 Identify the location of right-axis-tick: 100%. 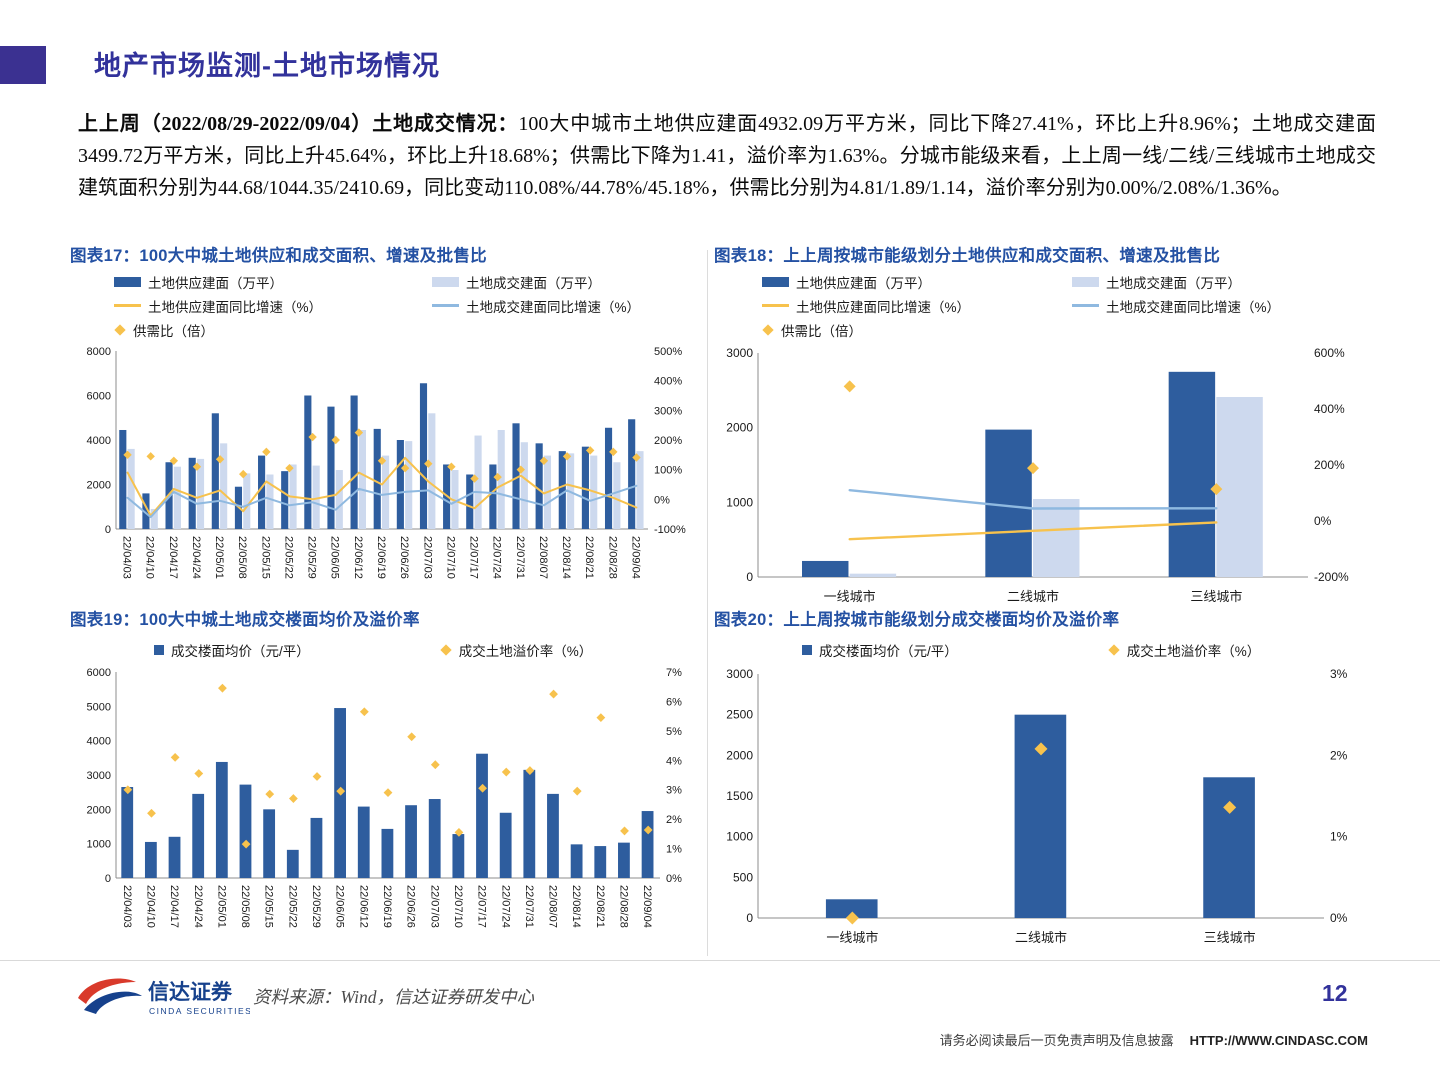
(668, 471).